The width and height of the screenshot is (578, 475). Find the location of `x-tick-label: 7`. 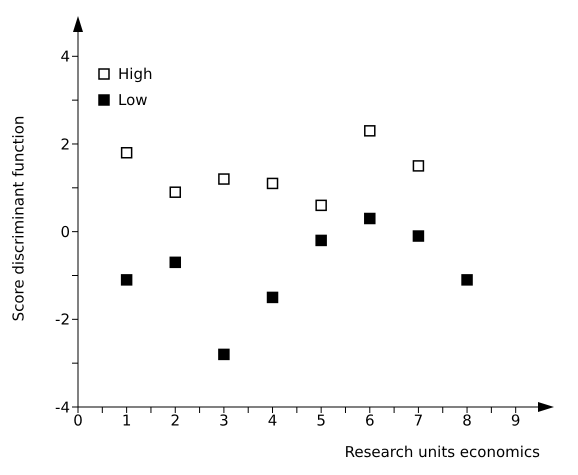

x-tick-label: 7 is located at coordinates (419, 421).